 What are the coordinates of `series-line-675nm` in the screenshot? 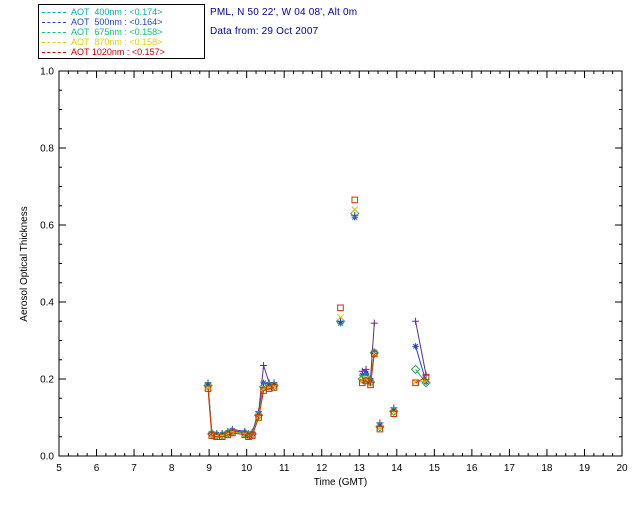 It's located at (241, 410).